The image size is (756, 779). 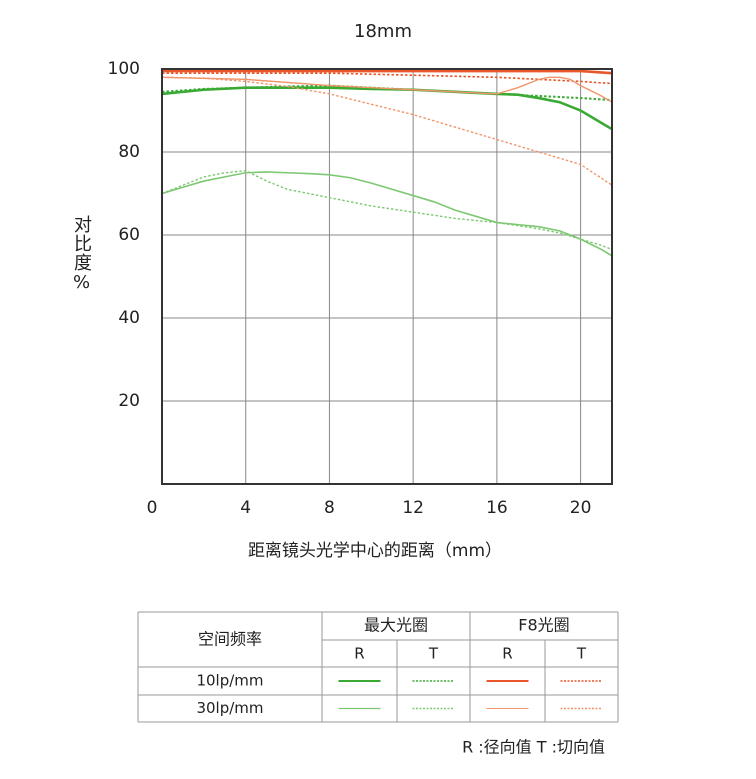 What do you see at coordinates (375, 551) in the screenshot?
I see `x-axis-label: 距离镜头光学中心的距离（mm）` at bounding box center [375, 551].